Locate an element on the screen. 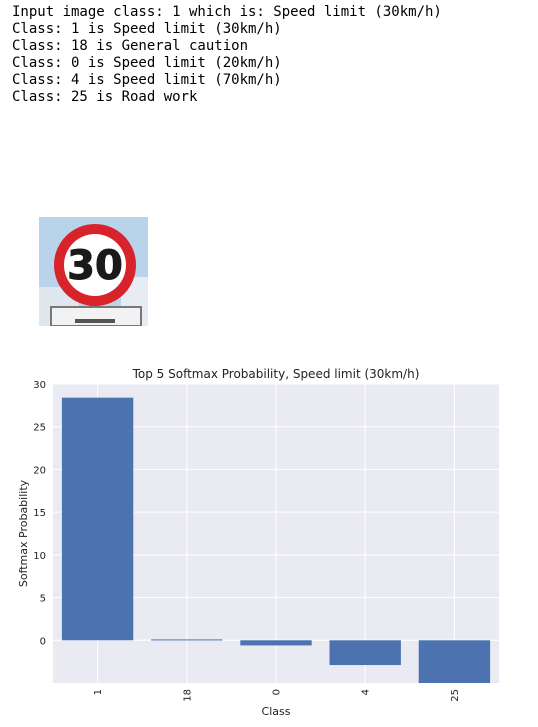 The width and height of the screenshot is (538, 727). x-tick-label-18: 18 is located at coordinates (187, 695).